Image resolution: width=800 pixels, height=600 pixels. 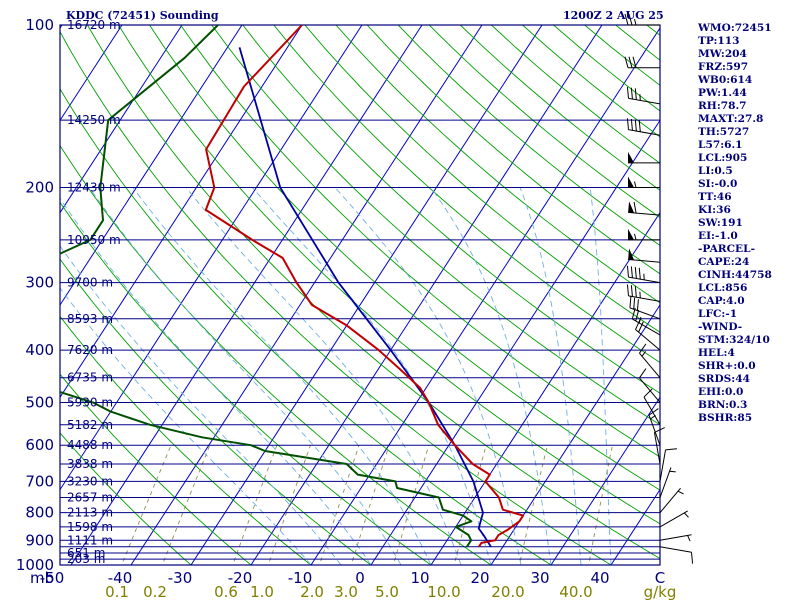 I want to click on height-label: 8593 m, so click(x=90, y=319).